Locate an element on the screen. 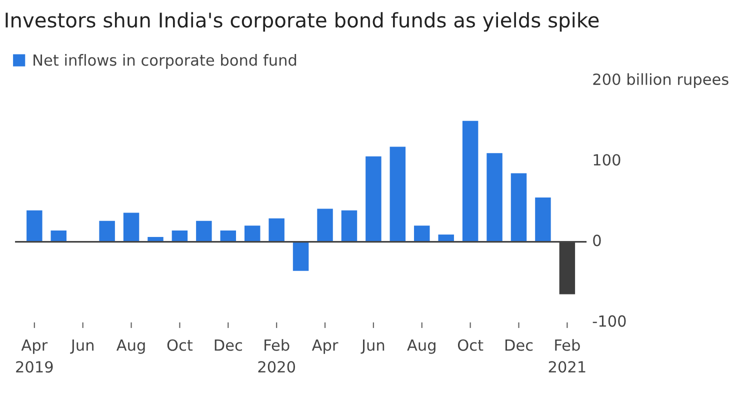 Image resolution: width=752 pixels, height=403 pixels. x-tick-label: Feb 2020 is located at coordinates (277, 356).